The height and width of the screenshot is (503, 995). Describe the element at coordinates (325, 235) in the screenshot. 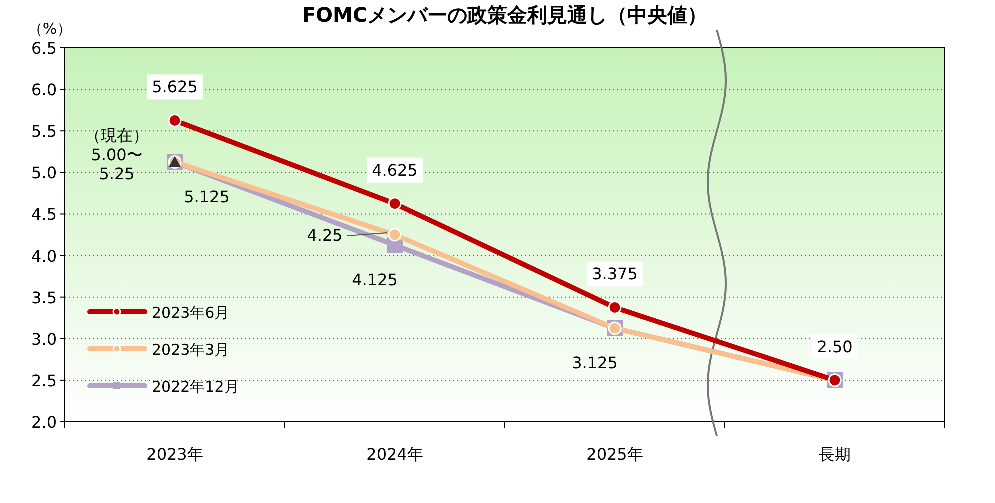

I see `data-label: 4.25` at that location.